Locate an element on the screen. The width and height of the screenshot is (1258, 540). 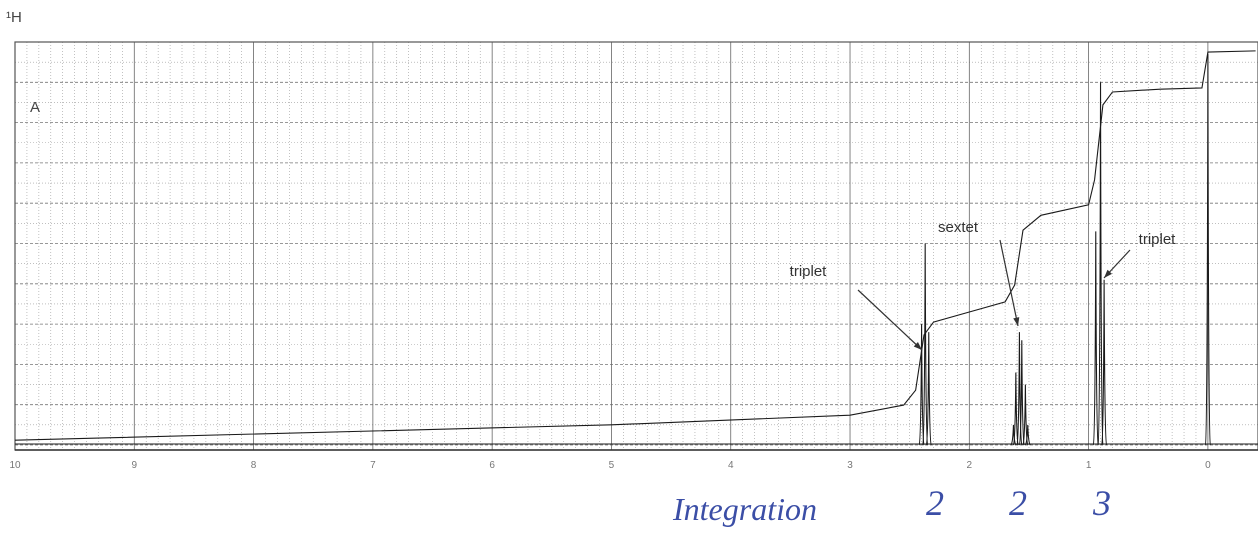
x-tick-label: 10 is located at coordinates (15, 465).